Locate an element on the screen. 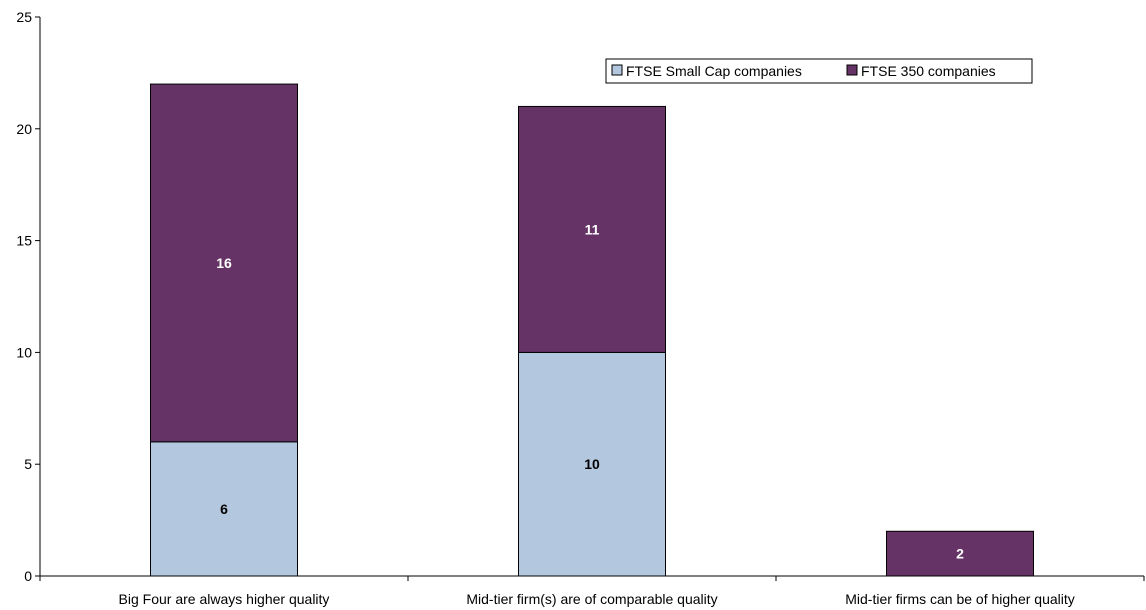  data-label: 10 is located at coordinates (592, 464).